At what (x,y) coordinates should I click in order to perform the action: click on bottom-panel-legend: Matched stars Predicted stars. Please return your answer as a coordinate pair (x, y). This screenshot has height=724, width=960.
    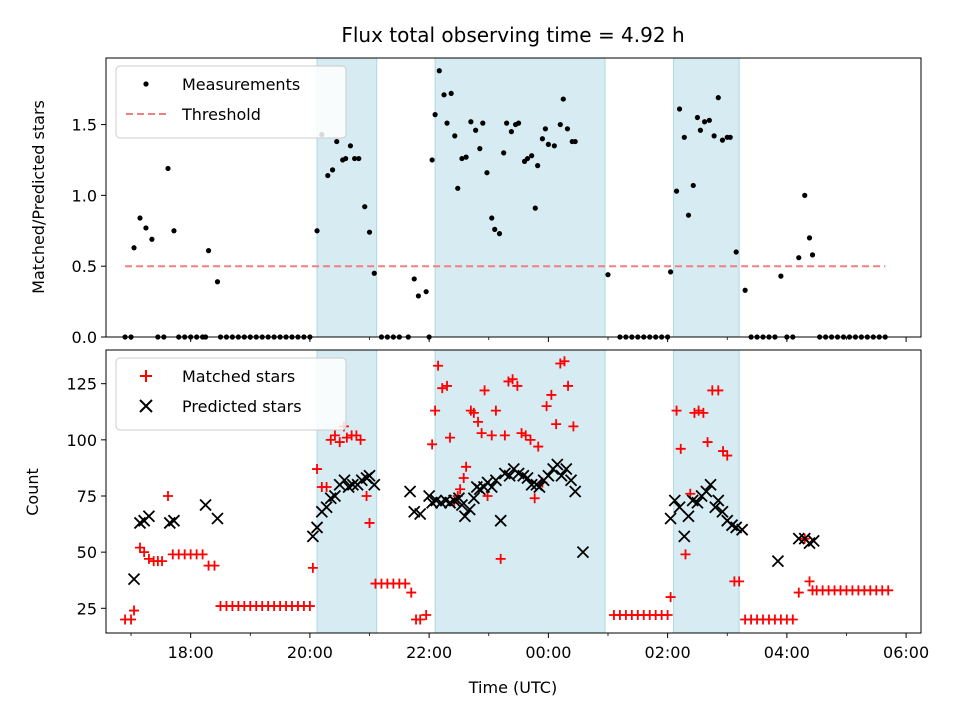
    Looking at the image, I should click on (231, 394).